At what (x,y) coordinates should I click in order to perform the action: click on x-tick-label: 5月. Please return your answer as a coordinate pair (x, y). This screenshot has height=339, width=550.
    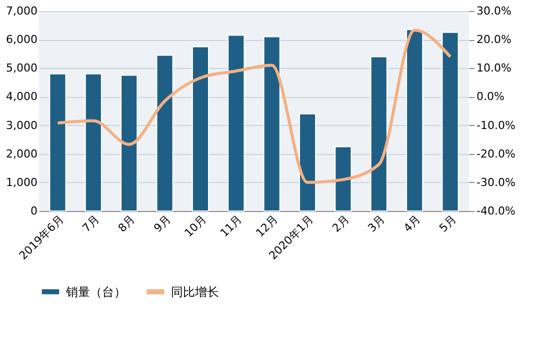
    Looking at the image, I should click on (447, 223).